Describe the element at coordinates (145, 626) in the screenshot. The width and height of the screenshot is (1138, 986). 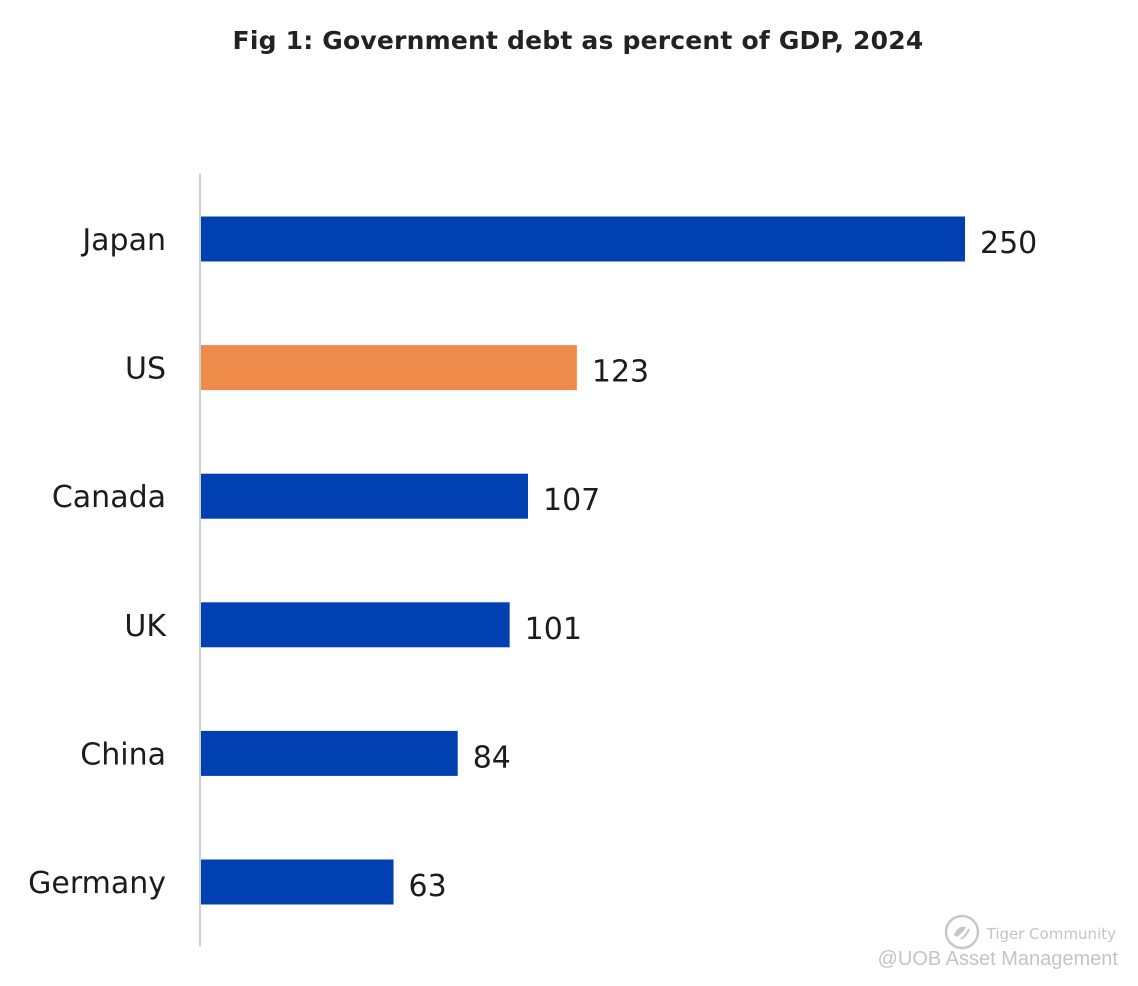
I see `category-label-uk: UK` at that location.